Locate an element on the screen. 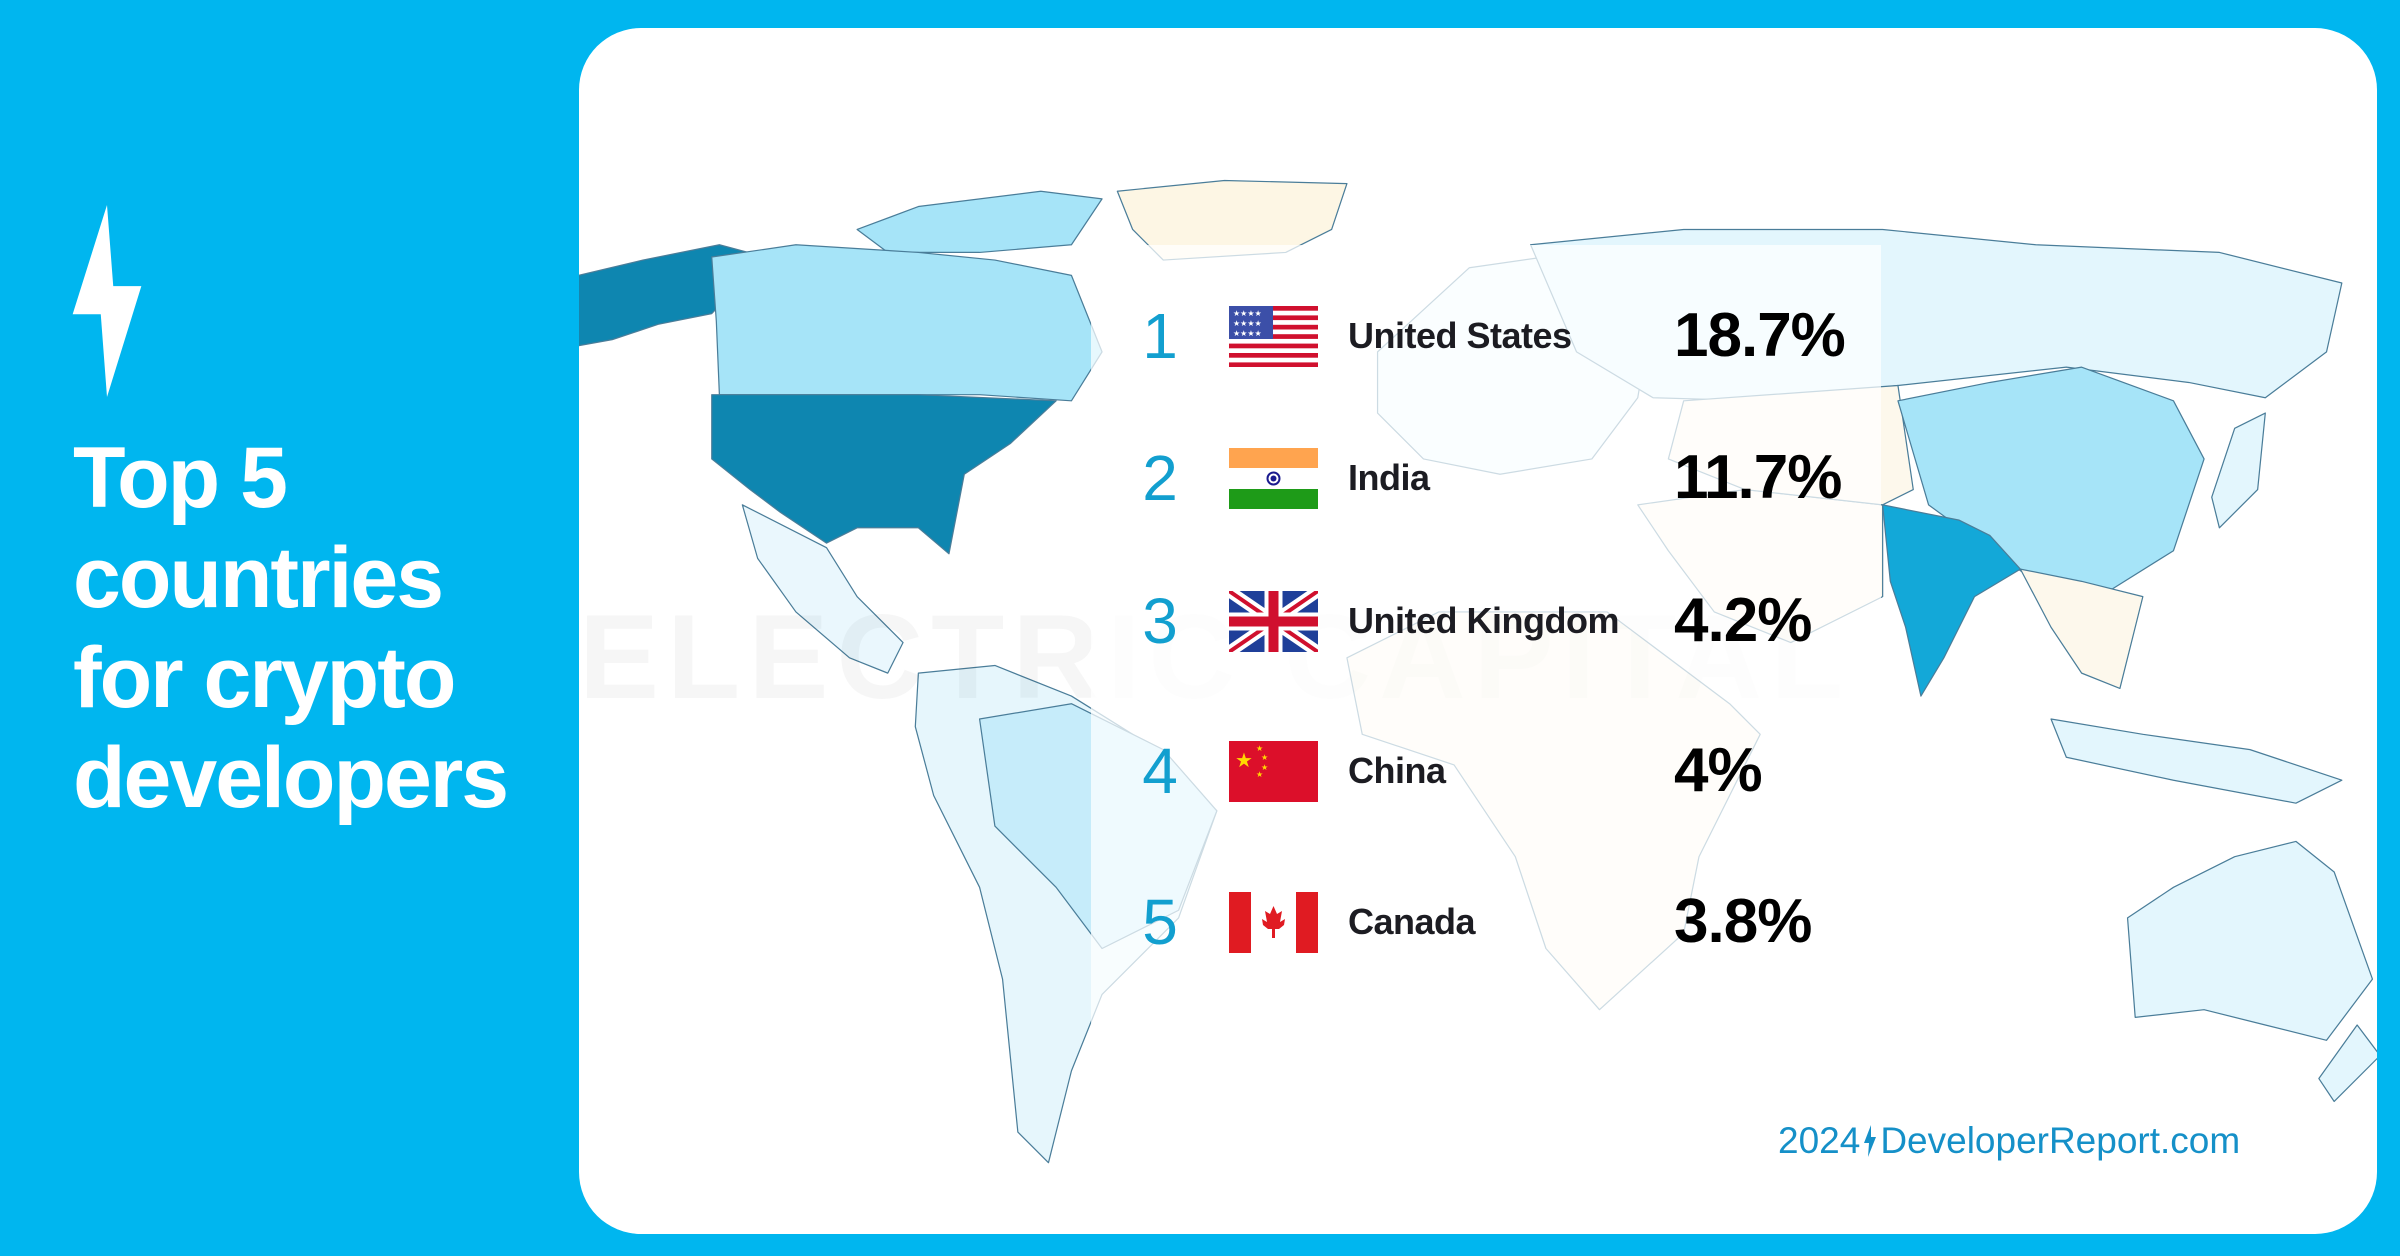 This screenshot has height=1256, width=2400. percentage: 4% is located at coordinates (1718, 770).